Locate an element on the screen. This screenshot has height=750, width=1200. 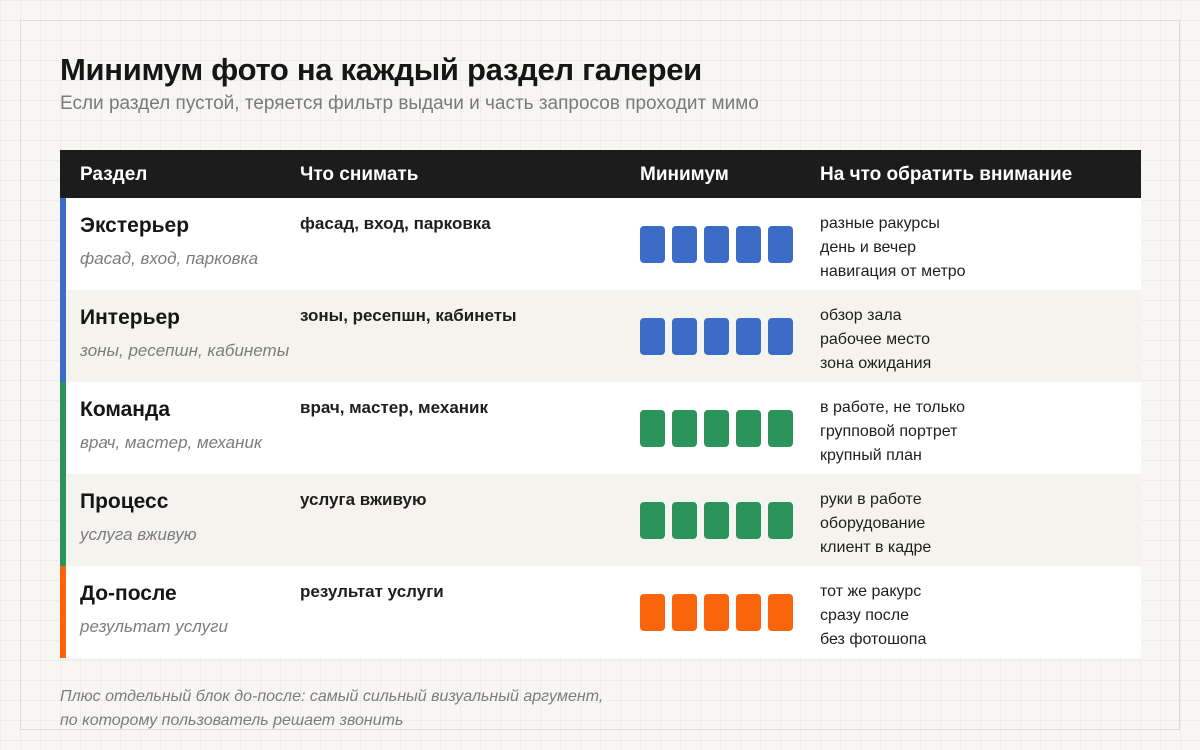
attention-note: обзор зала is located at coordinates (861, 315).